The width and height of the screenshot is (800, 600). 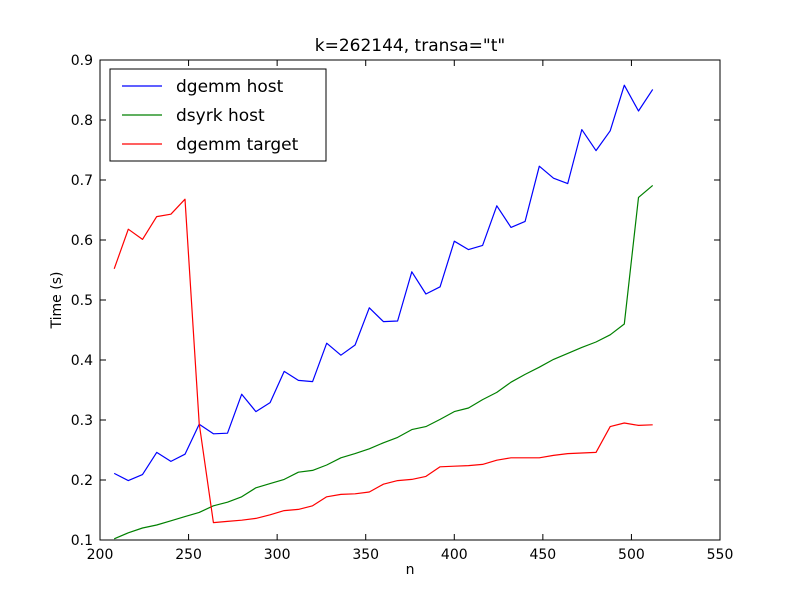 I want to click on x-tick-label: 200, so click(x=100, y=555).